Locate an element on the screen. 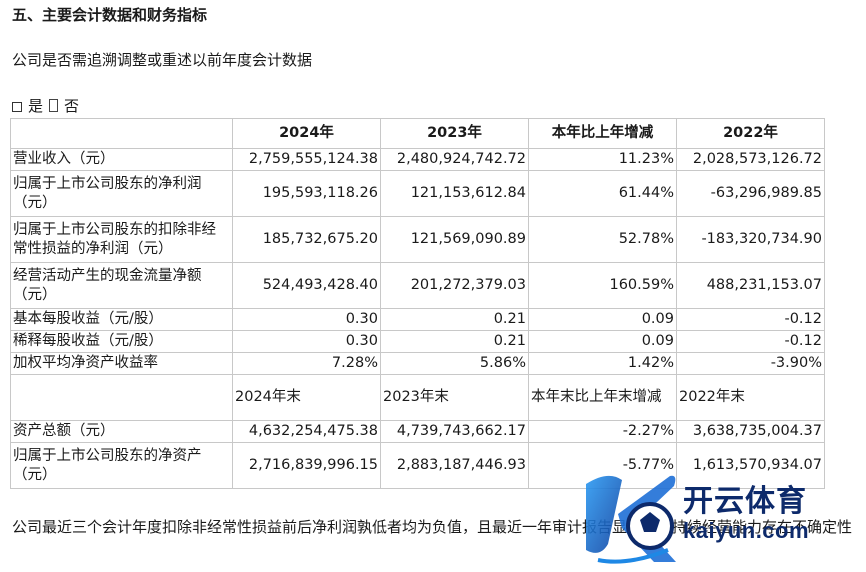 The image size is (866, 572). table-row: 基本每股收益（元/股） 0.30 0.21 0.09 -0.12 is located at coordinates (417, 319).